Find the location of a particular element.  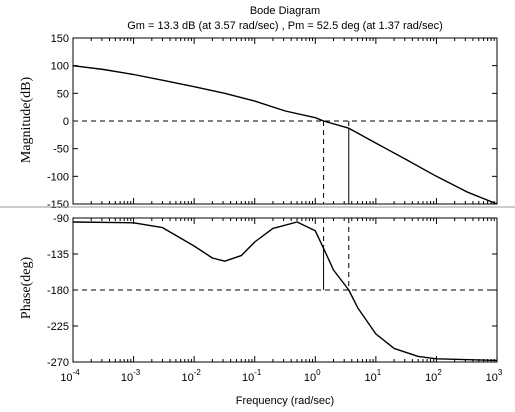

phase-y-tick-label: -180 is located at coordinates (58, 291).